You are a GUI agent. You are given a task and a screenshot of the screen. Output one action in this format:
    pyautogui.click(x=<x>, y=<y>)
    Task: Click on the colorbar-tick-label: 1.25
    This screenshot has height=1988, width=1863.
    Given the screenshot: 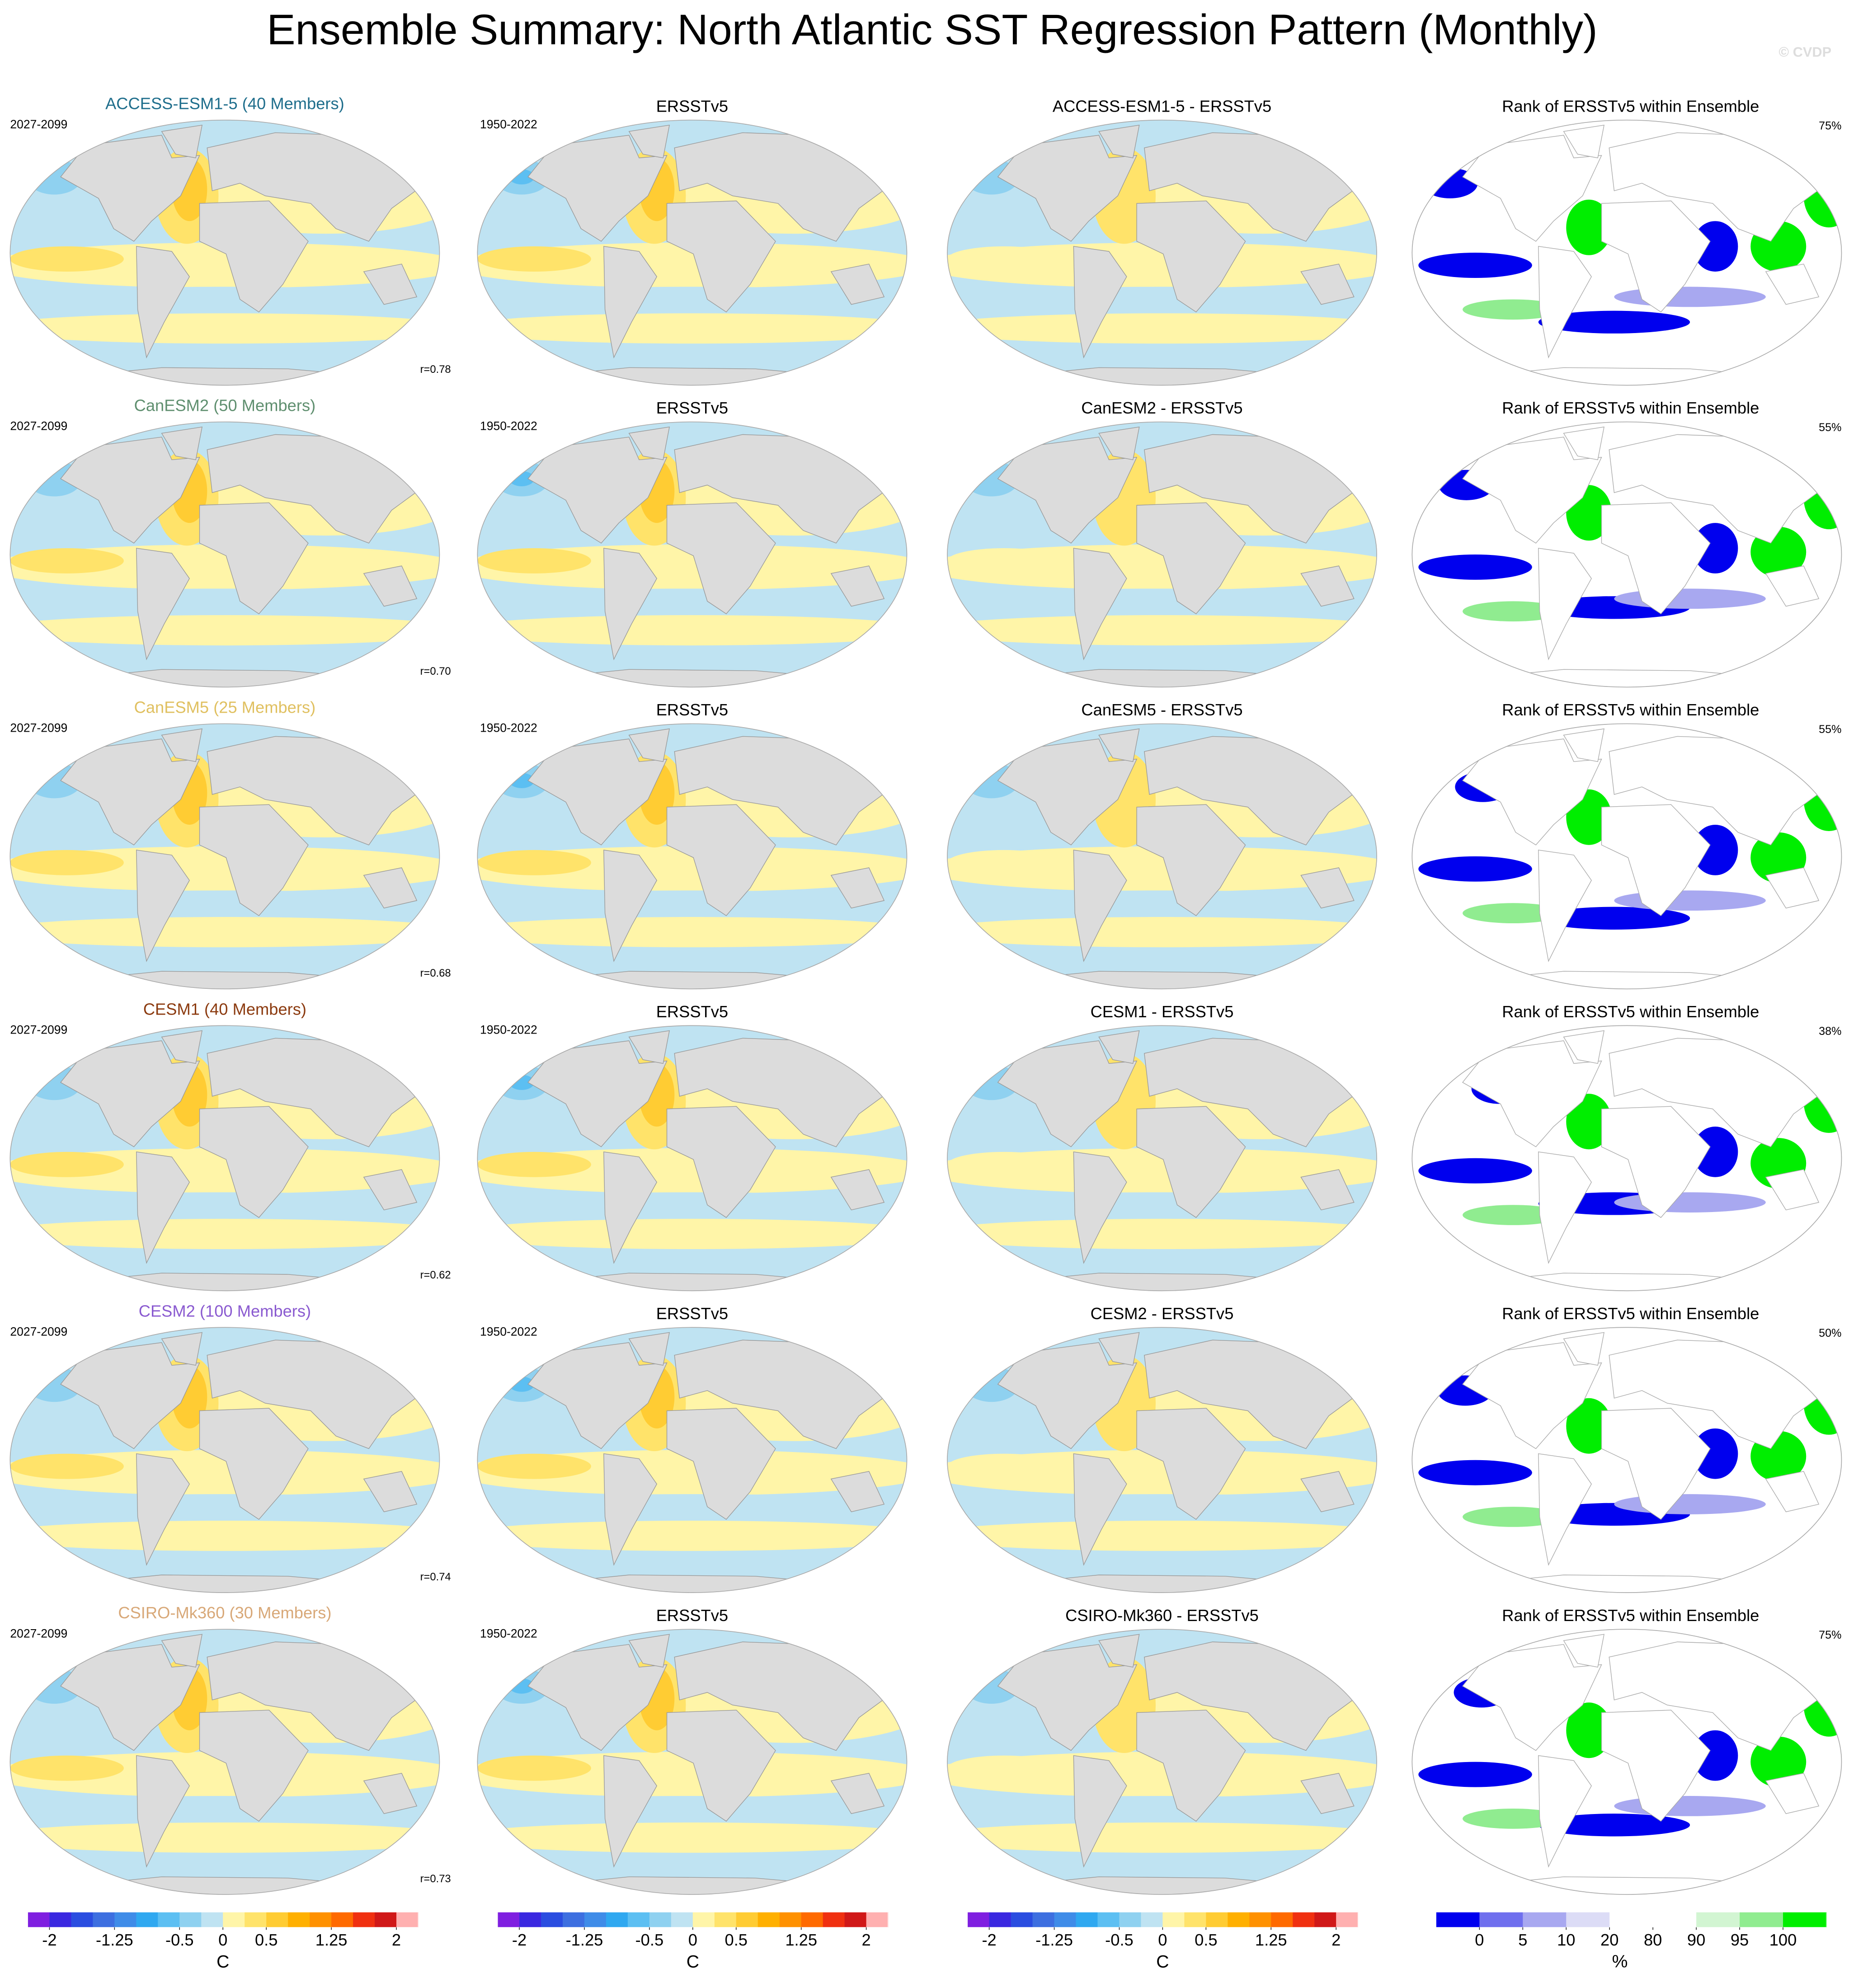 What is the action you would take?
    pyautogui.click(x=801, y=1940)
    